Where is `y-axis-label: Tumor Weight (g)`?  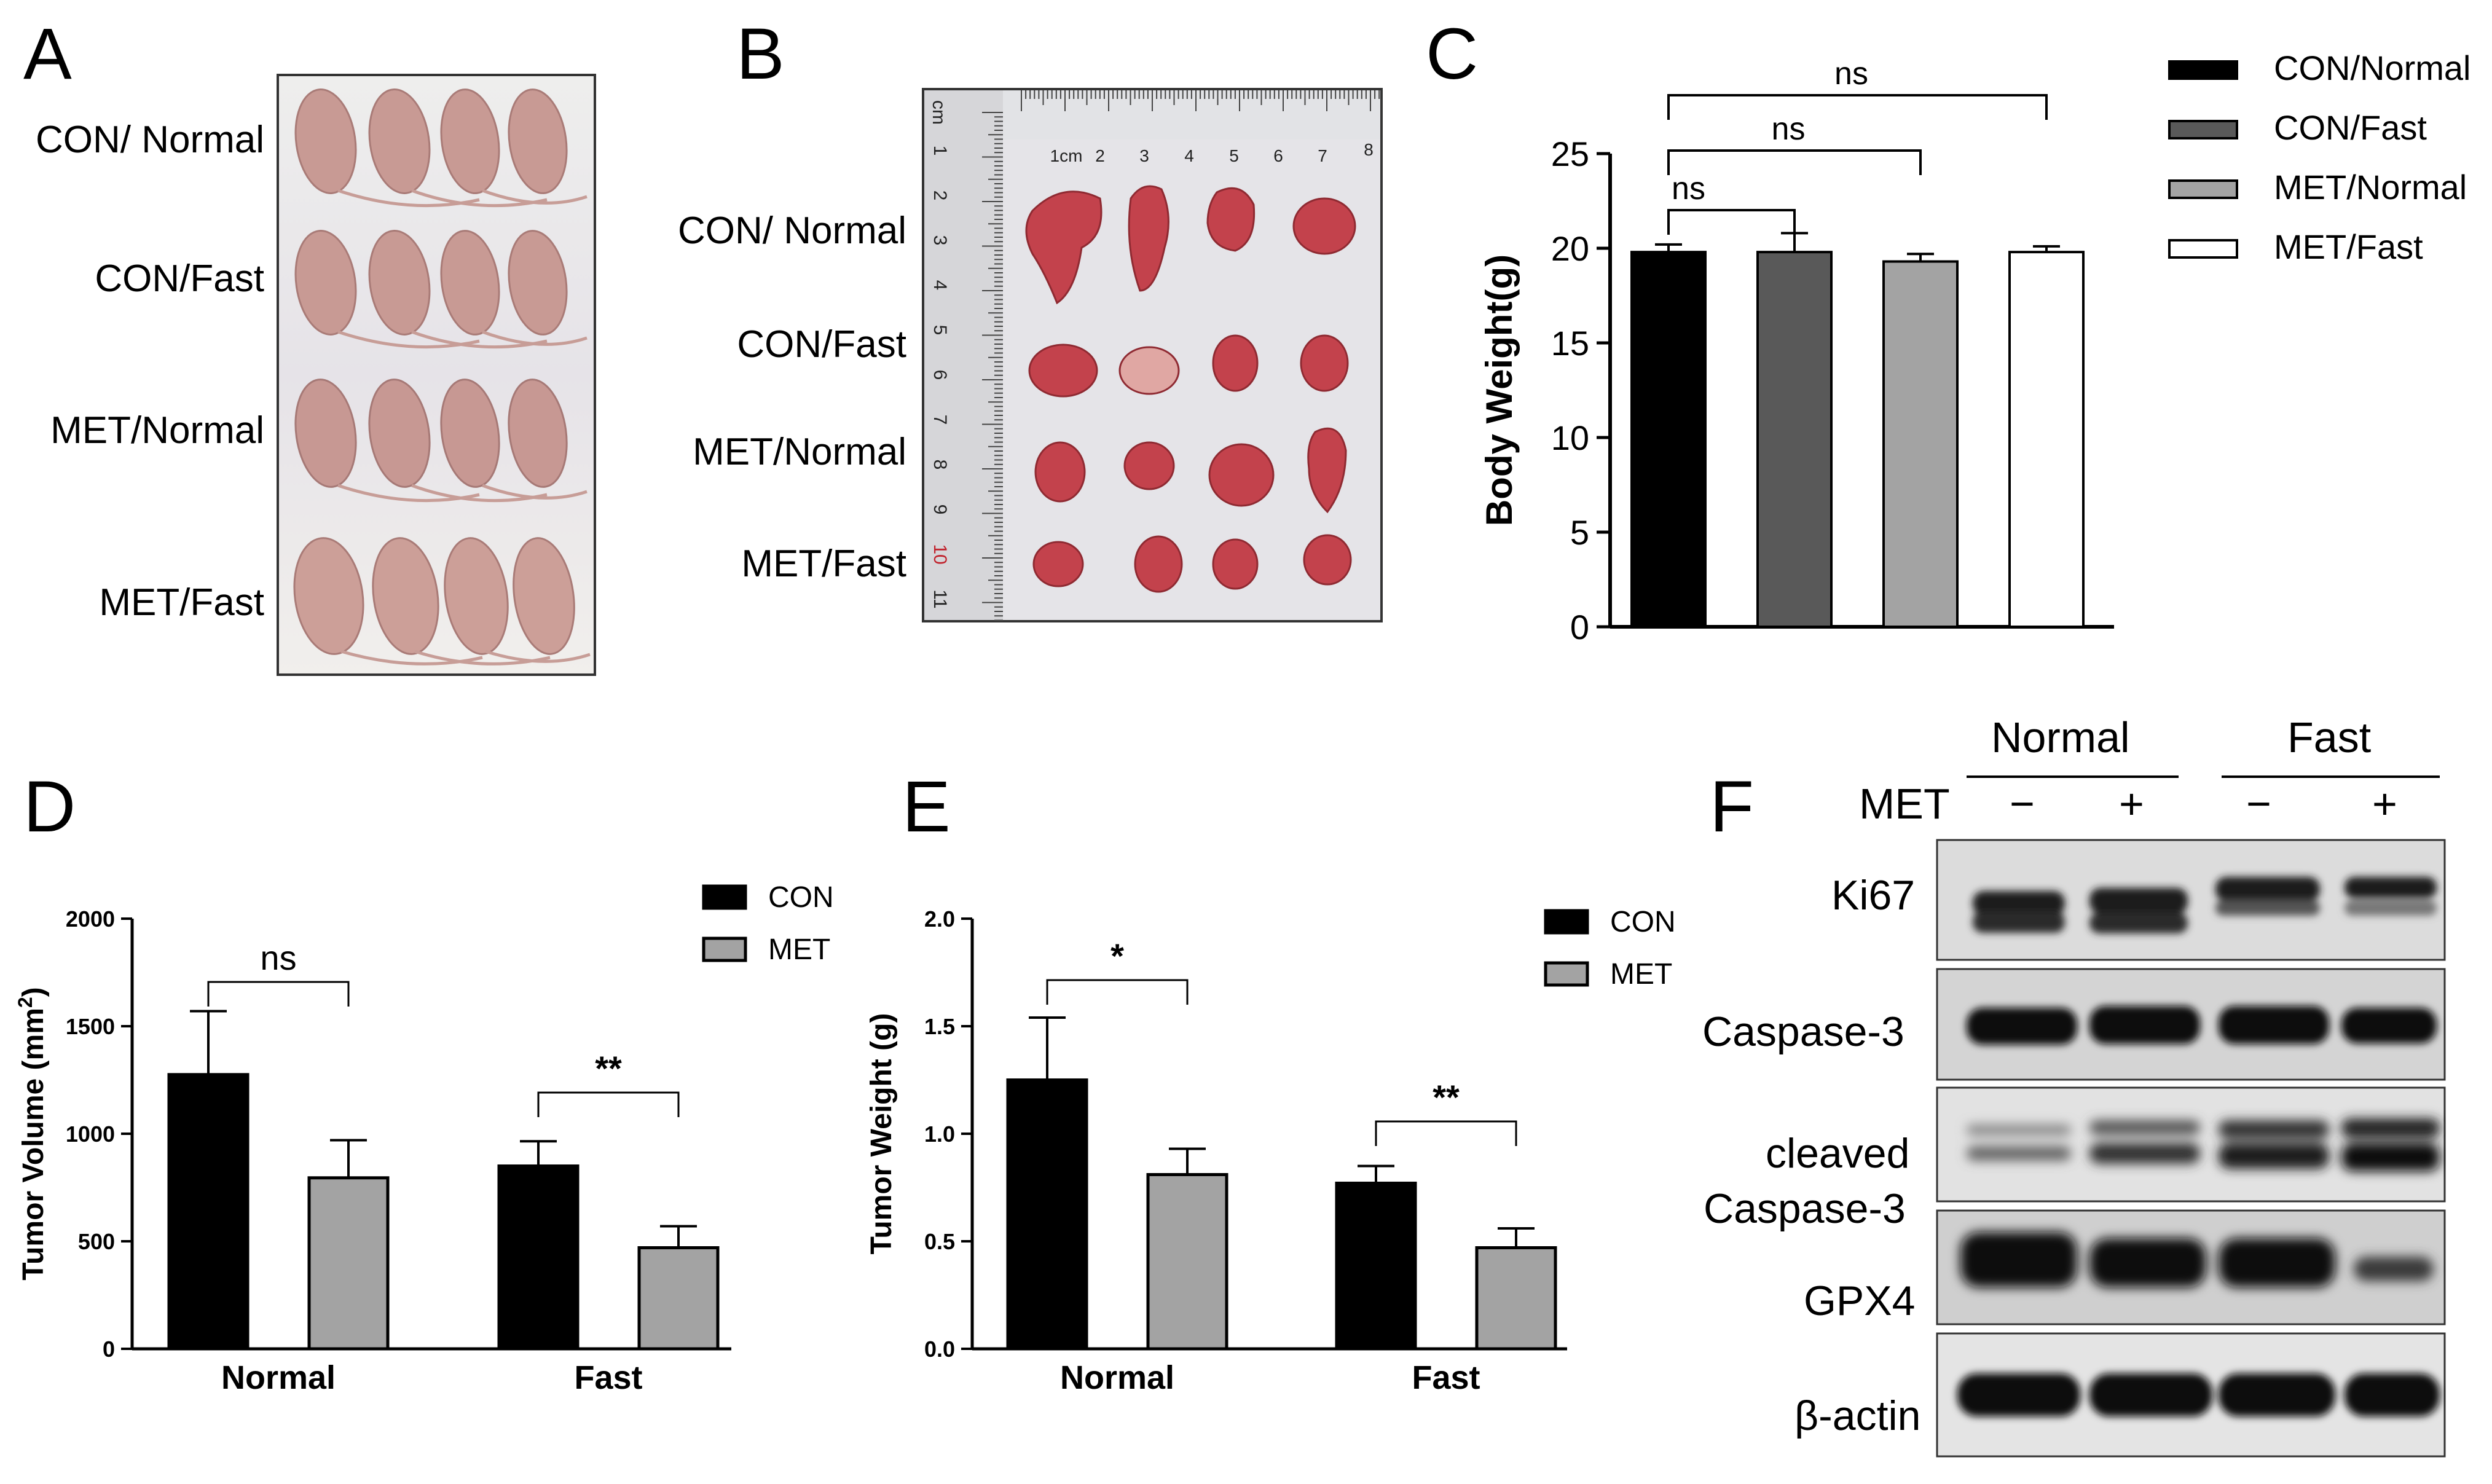 y-axis-label: Tumor Weight (g) is located at coordinates (881, 1134).